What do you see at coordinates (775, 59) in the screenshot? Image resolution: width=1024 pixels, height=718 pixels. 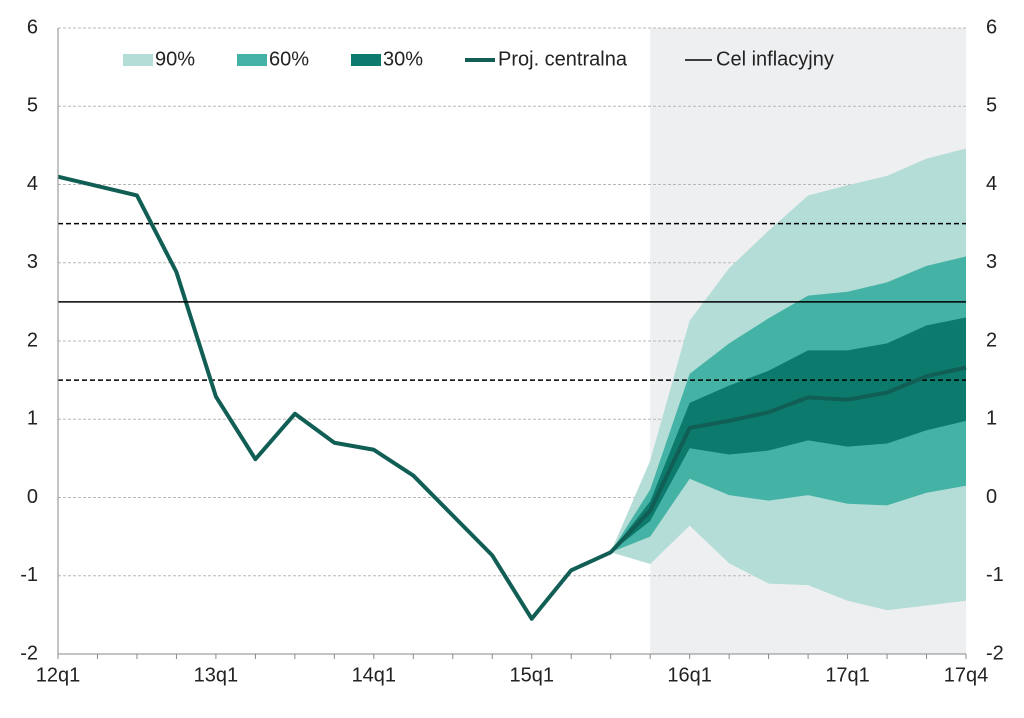 I see `legend-label: Cel inflacyjny` at bounding box center [775, 59].